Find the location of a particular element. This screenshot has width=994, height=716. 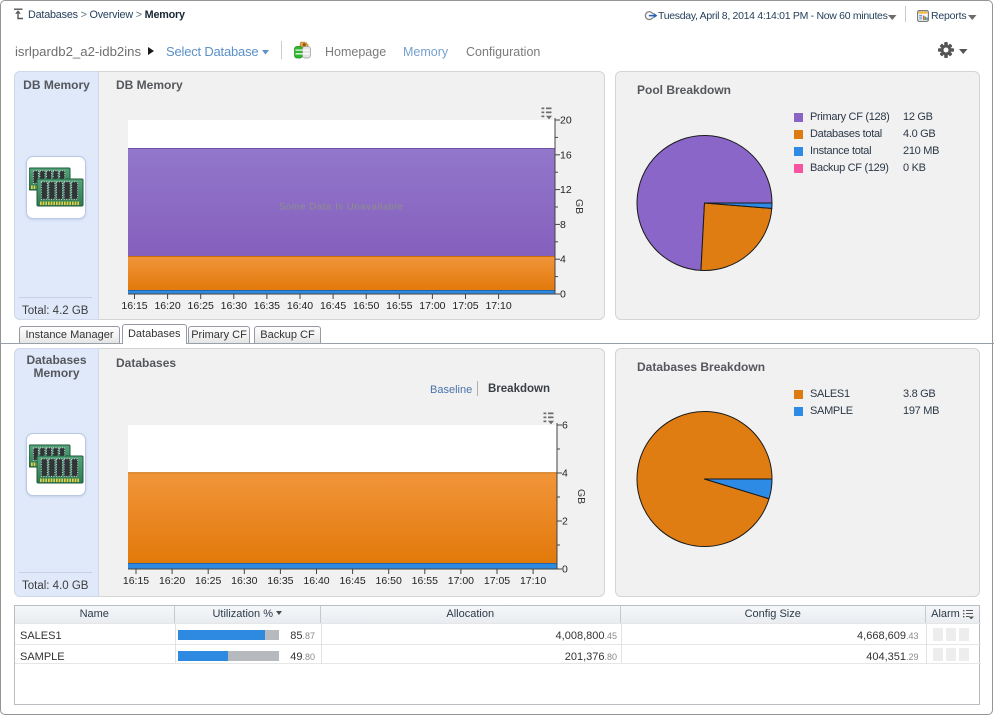

svg-text: Some Data Is Unavailable is located at coordinates (341, 207).